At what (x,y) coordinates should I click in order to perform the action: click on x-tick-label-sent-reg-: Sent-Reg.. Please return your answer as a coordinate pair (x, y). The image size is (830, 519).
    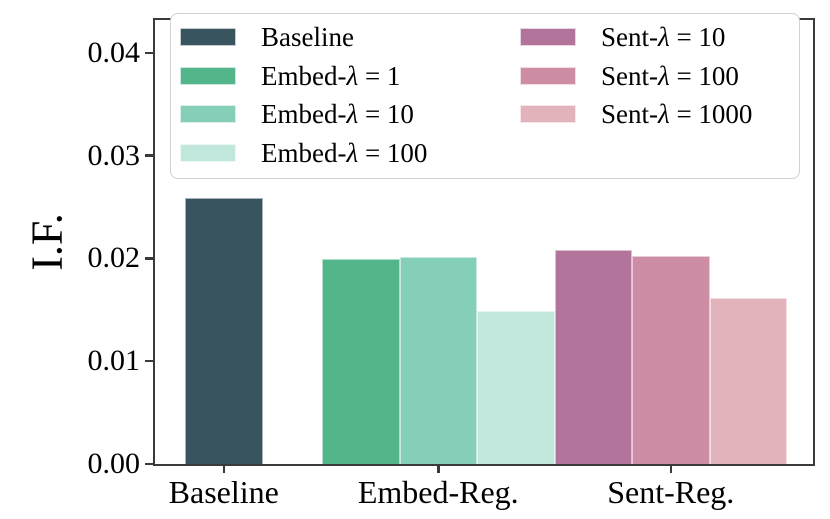
    Looking at the image, I should click on (671, 492).